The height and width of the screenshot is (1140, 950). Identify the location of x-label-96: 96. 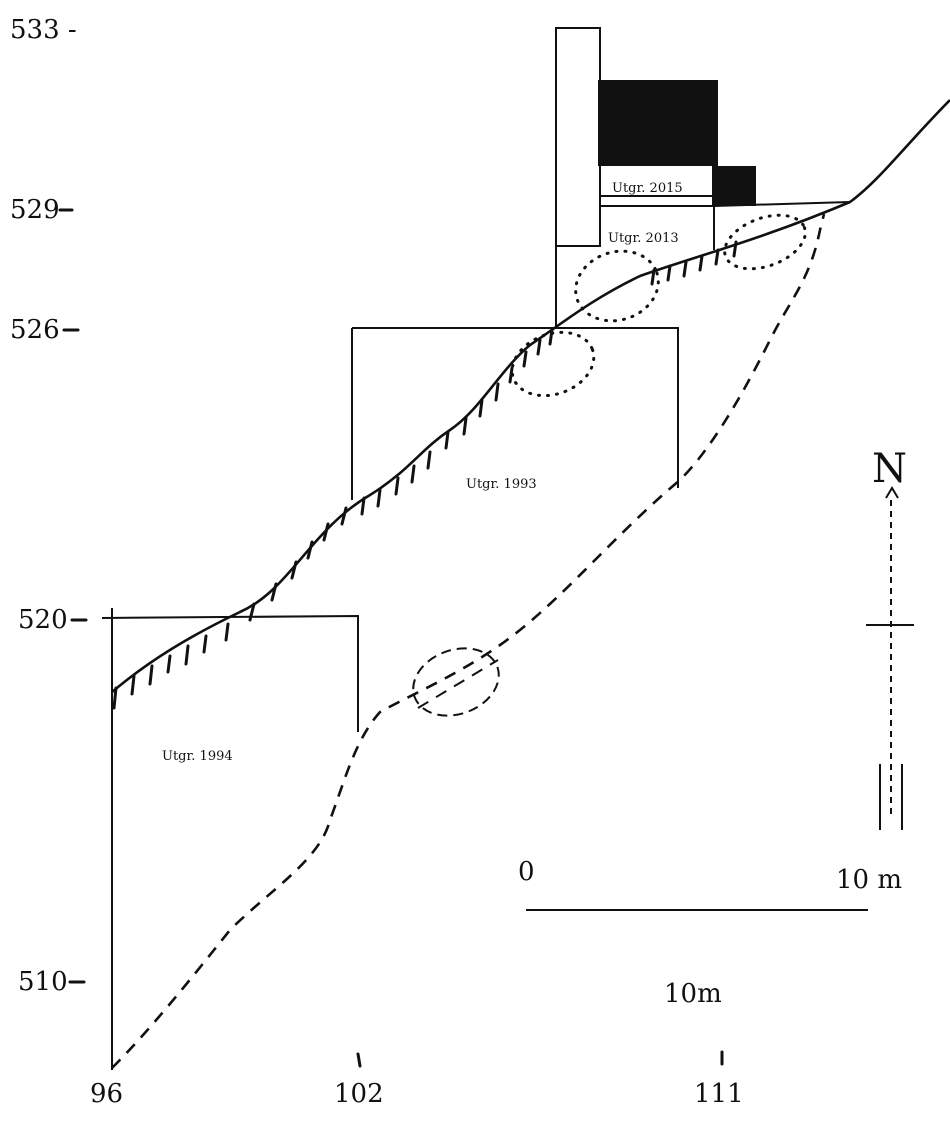
(106, 1094).